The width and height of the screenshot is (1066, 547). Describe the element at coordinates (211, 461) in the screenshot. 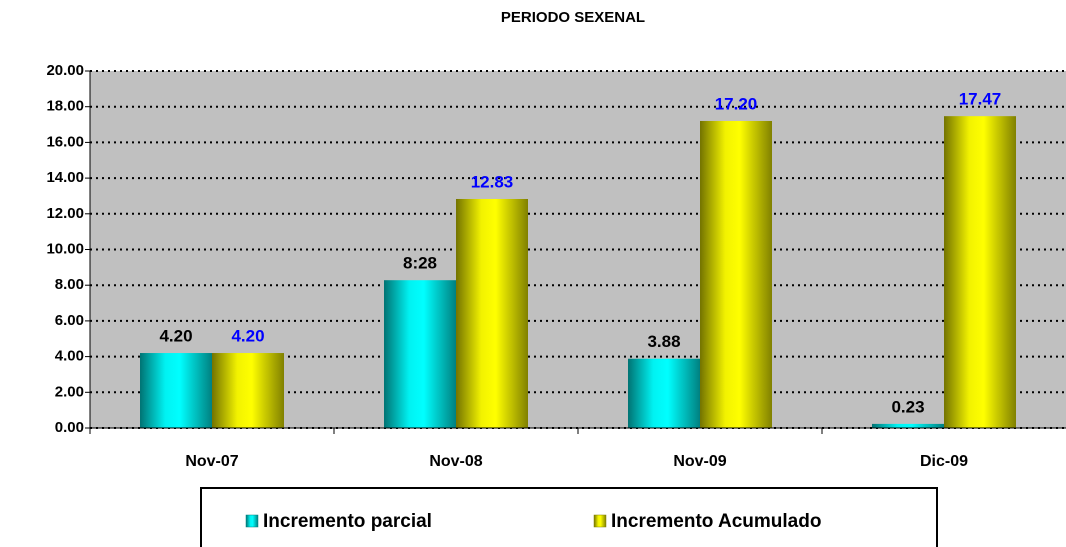

I see `x-tick-label: Nov-07` at that location.